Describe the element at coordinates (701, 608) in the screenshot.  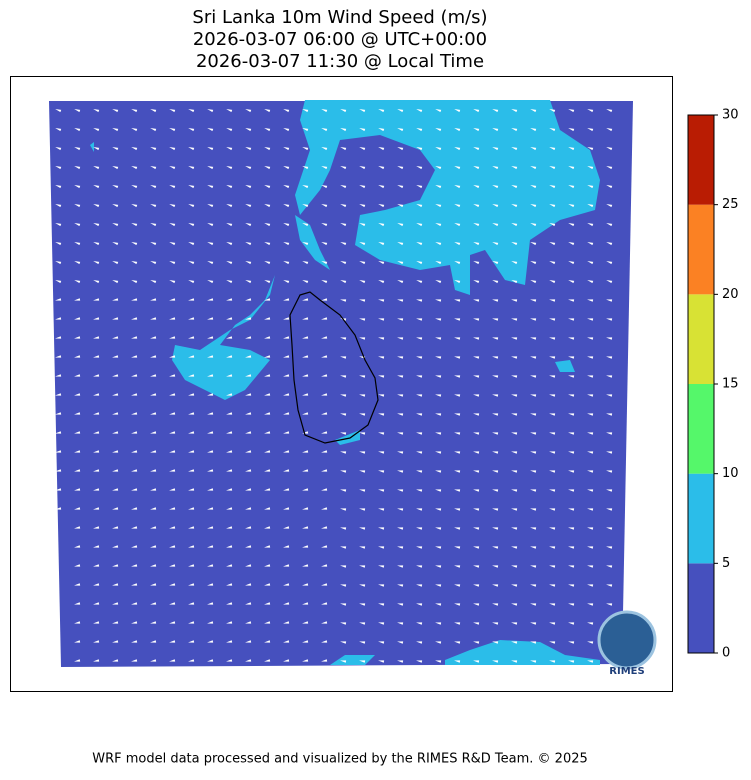
I see `colorbar-segment` at that location.